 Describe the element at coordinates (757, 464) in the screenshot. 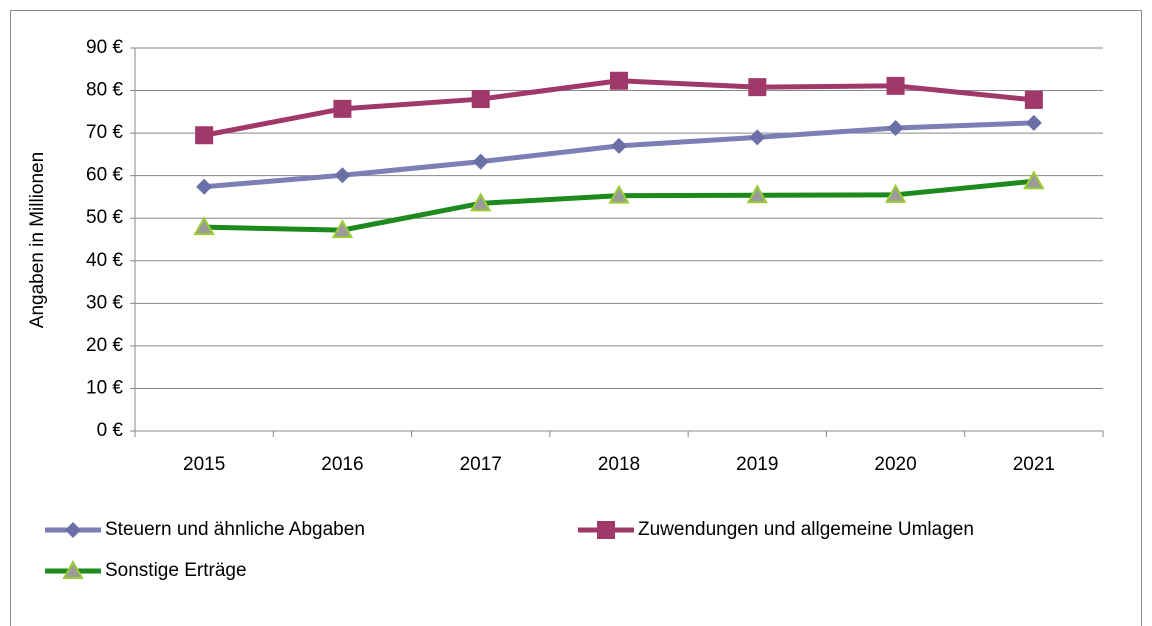

I see `x-tick-label: 2019` at that location.